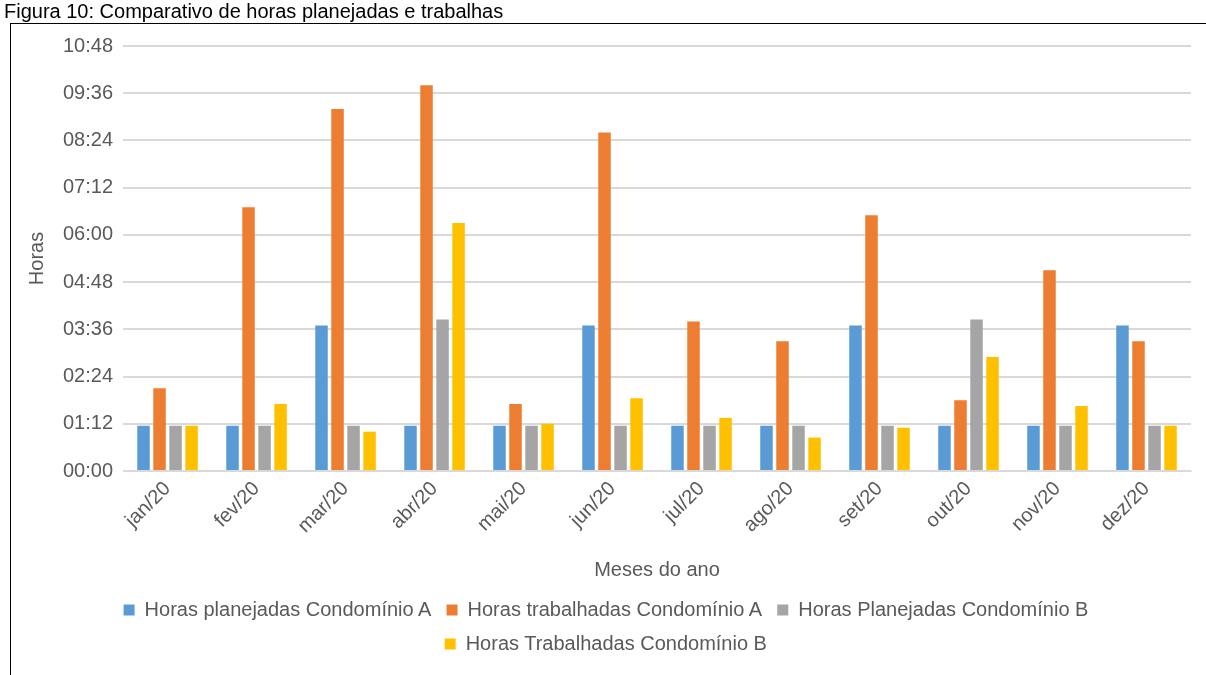 The height and width of the screenshot is (675, 1206). Describe the element at coordinates (616, 642) in the screenshot. I see `legend-label: Horas Trabalhadas Condomínio B` at that location.